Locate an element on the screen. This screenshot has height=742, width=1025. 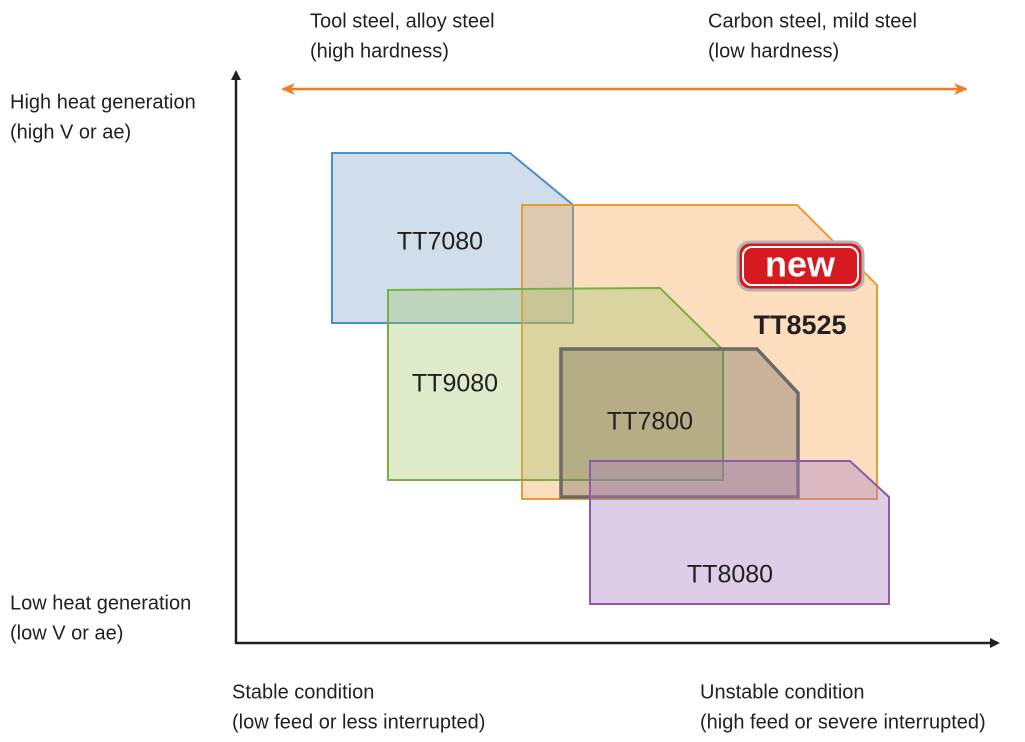
y-axis-label: High heat generation is located at coordinates (103, 102).